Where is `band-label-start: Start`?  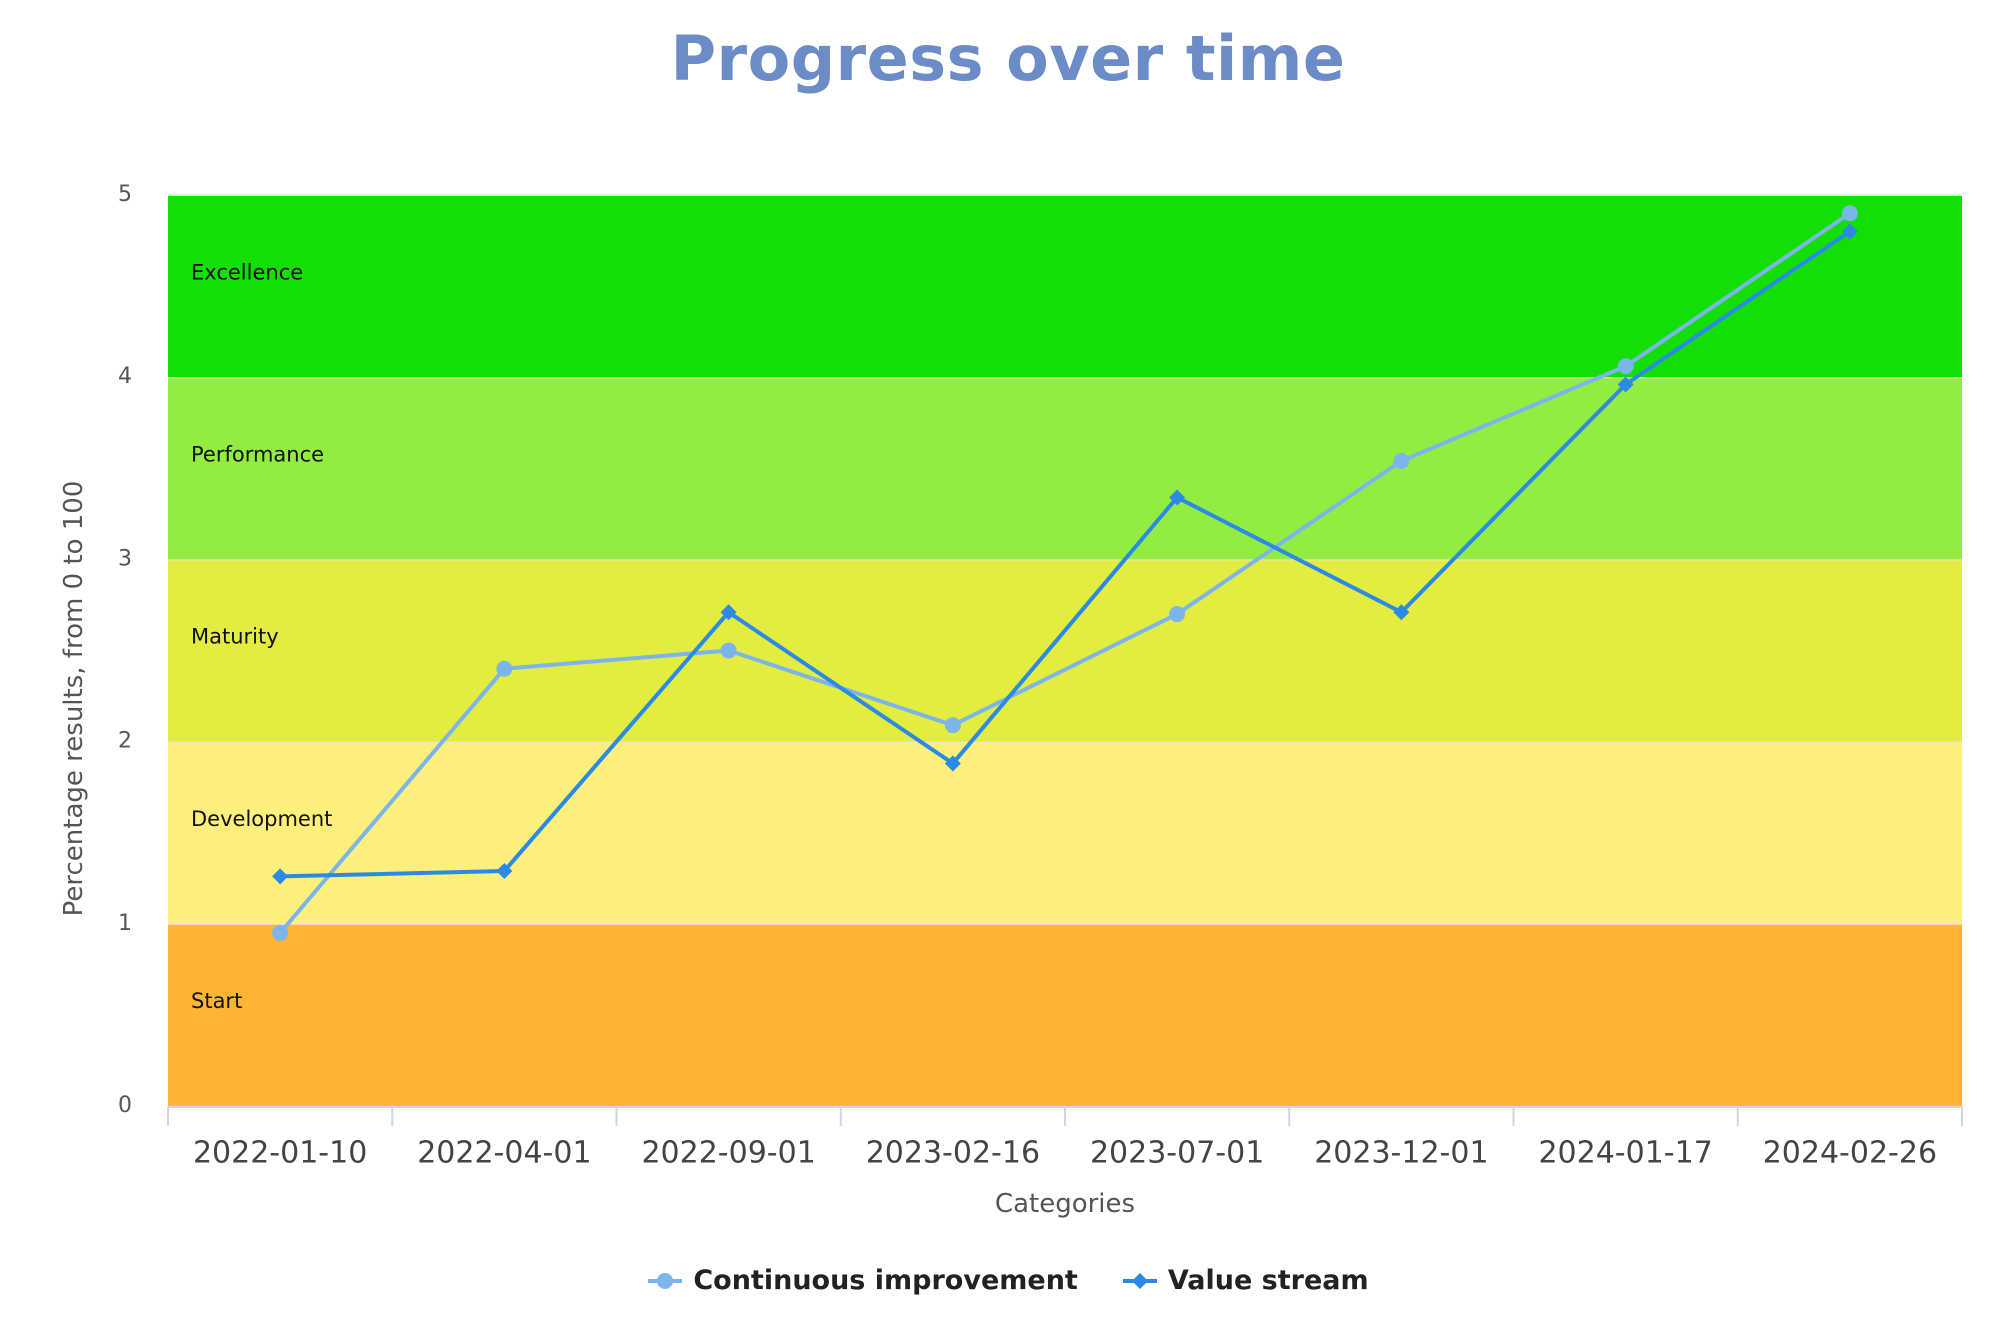 band-label-start: Start is located at coordinates (216, 1001).